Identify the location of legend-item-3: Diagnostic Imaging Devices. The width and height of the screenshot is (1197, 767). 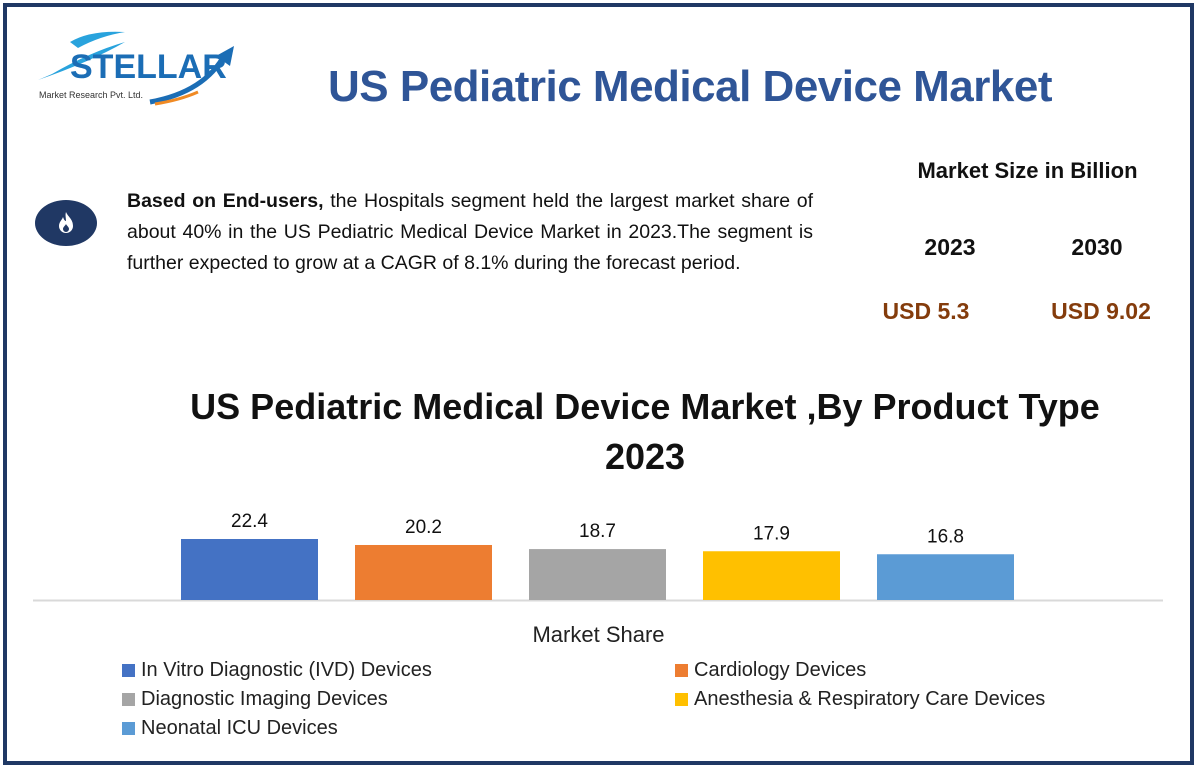
(255, 699).